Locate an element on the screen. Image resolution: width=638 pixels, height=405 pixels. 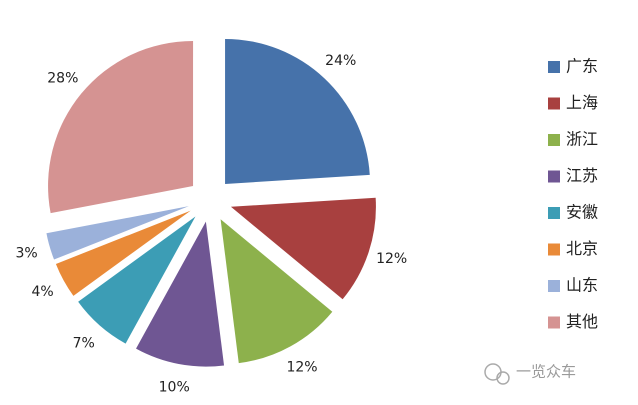
legend-label: 其他 is located at coordinates (582, 321).